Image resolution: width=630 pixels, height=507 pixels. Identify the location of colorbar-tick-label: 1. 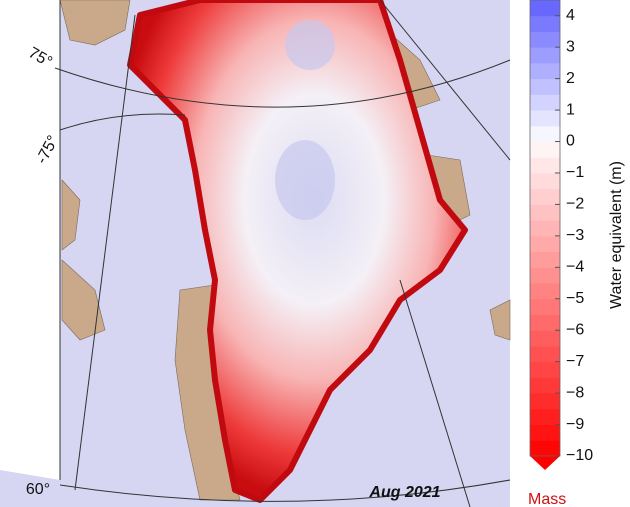
(570, 109).